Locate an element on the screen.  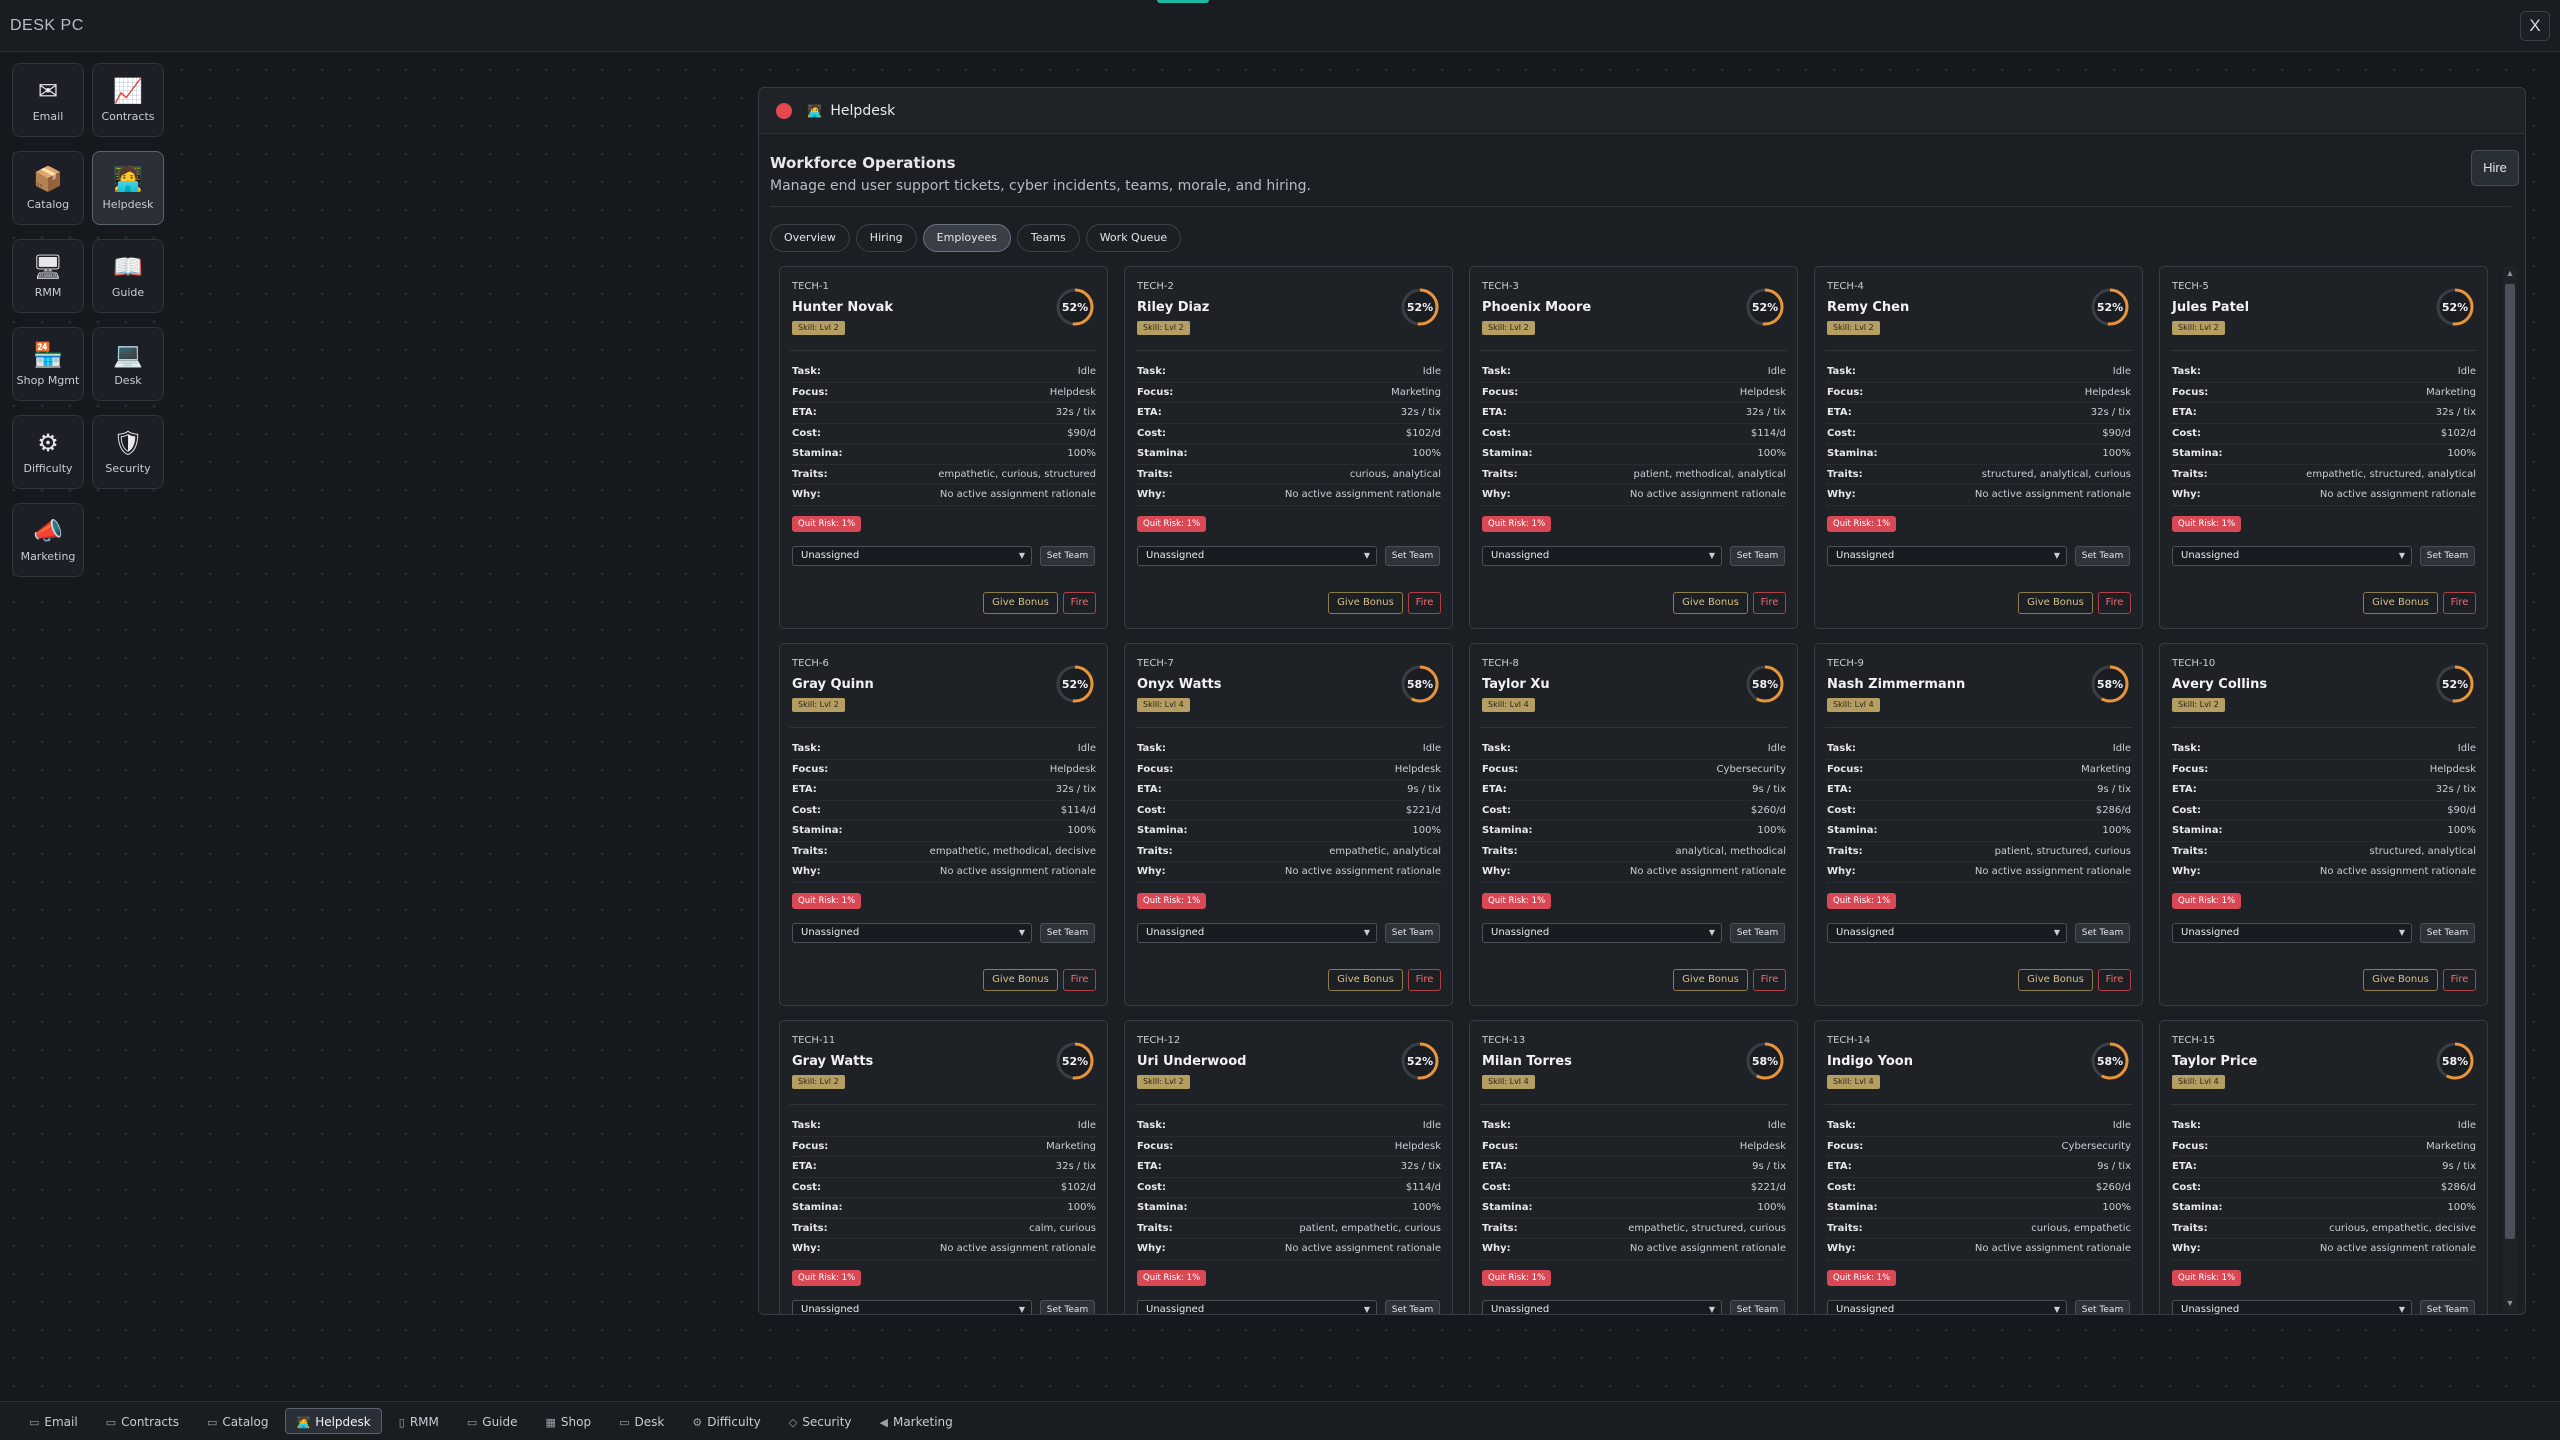
taskbar-item-difficulty: ⚙ Difficulty is located at coordinates (726, 1421).